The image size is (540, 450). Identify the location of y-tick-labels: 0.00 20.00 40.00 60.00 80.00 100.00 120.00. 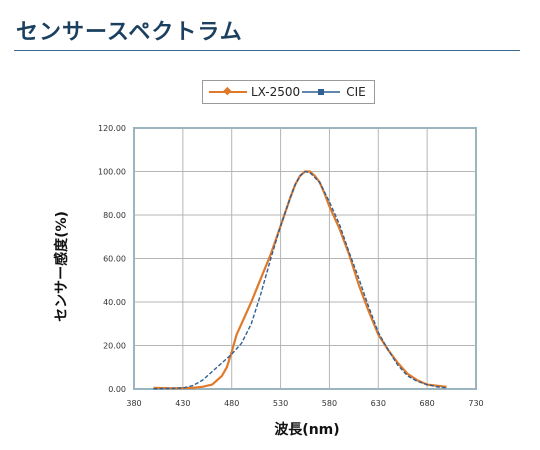
(112, 259).